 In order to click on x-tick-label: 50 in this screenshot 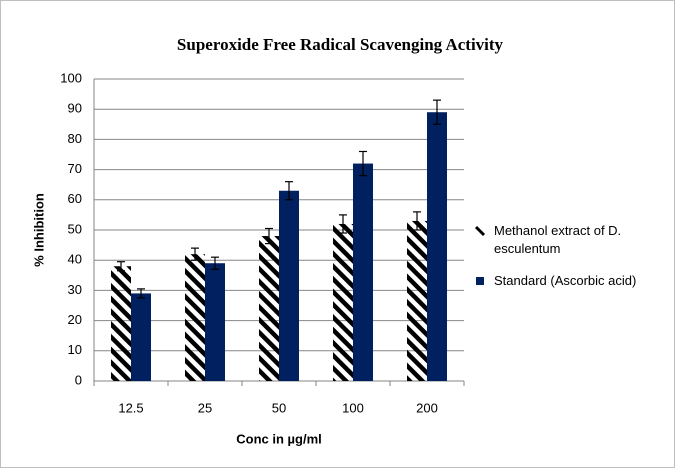, I will do `click(279, 407)`.